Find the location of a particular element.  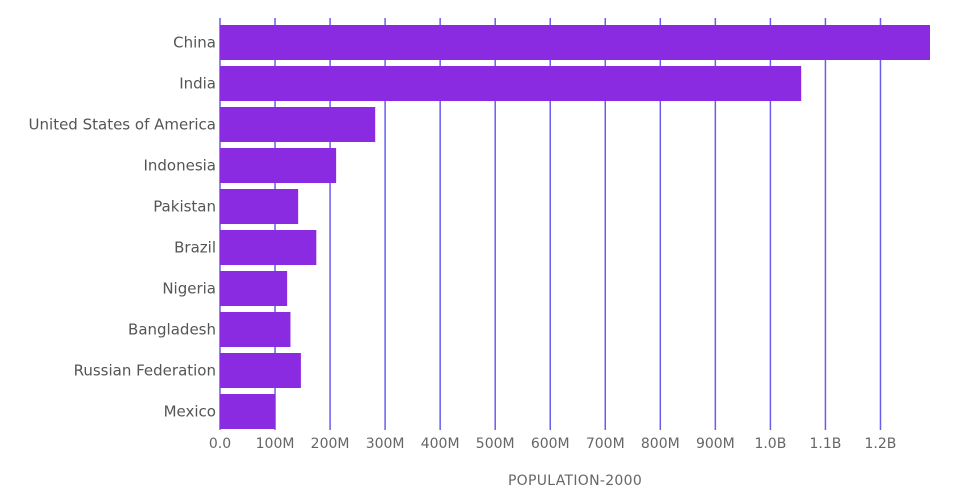

x-tick-label: 600M is located at coordinates (550, 444).